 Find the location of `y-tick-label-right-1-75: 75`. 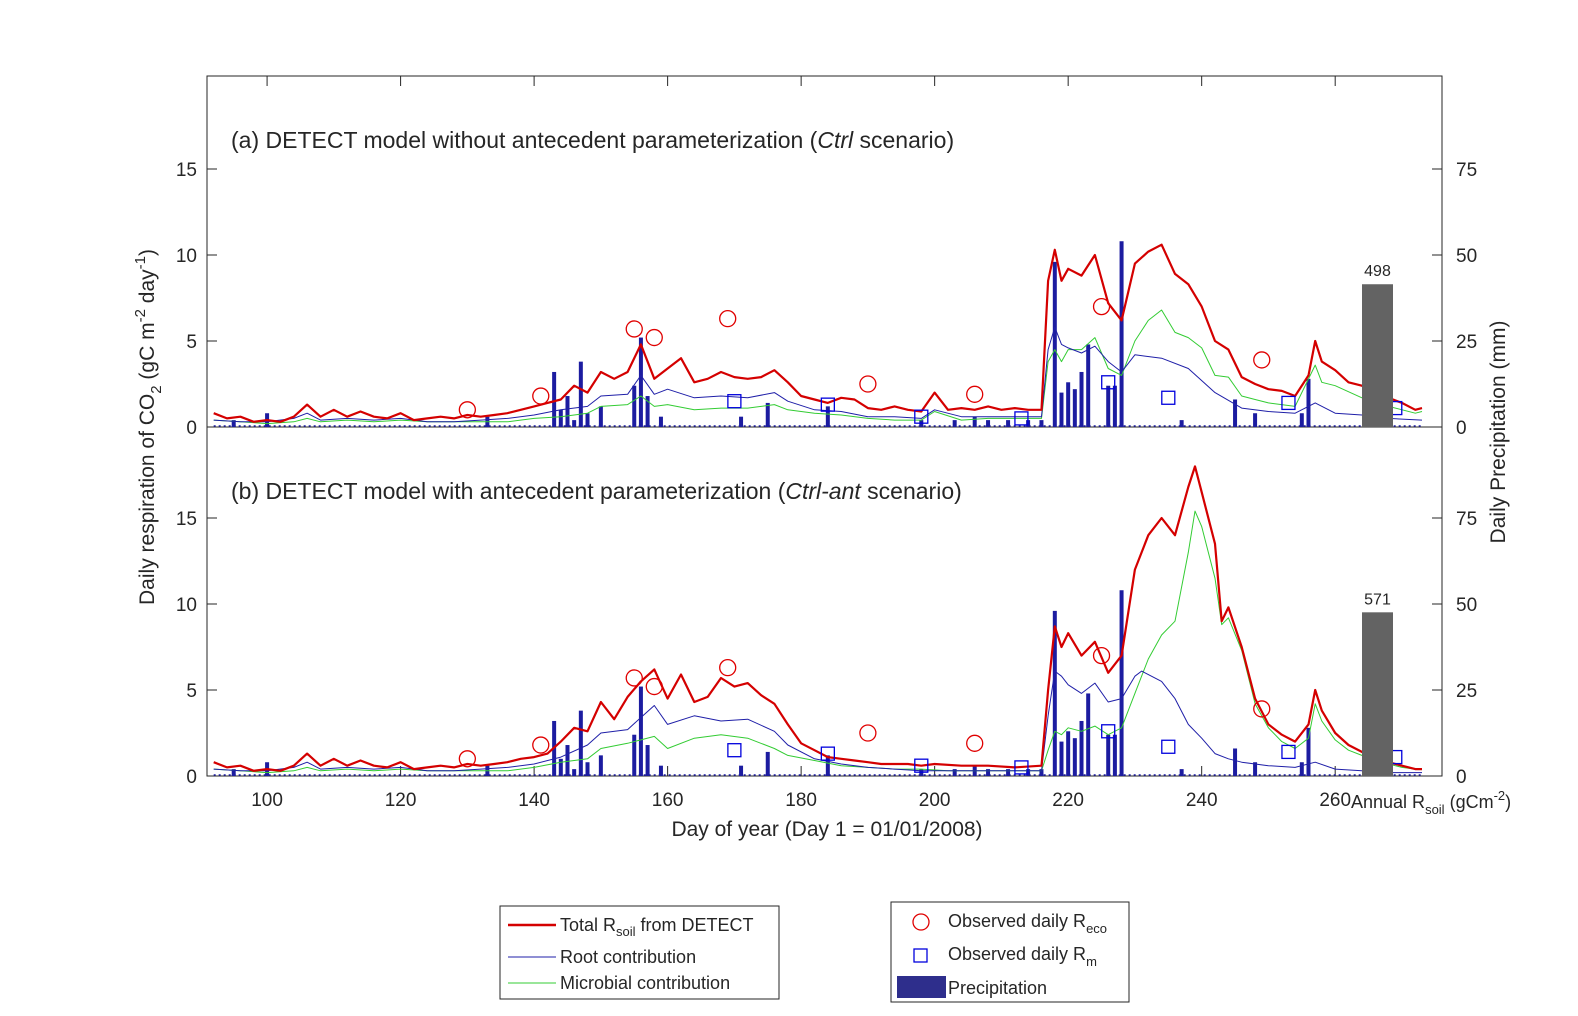

y-tick-label-right-1-75: 75 is located at coordinates (1466, 519).